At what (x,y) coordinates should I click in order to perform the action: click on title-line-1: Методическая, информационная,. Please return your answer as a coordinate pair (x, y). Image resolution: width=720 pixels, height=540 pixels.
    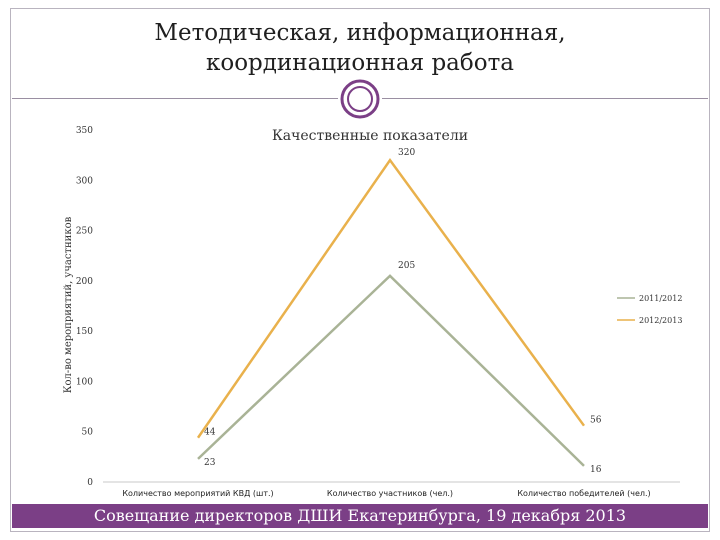
    Looking at the image, I should click on (360, 33).